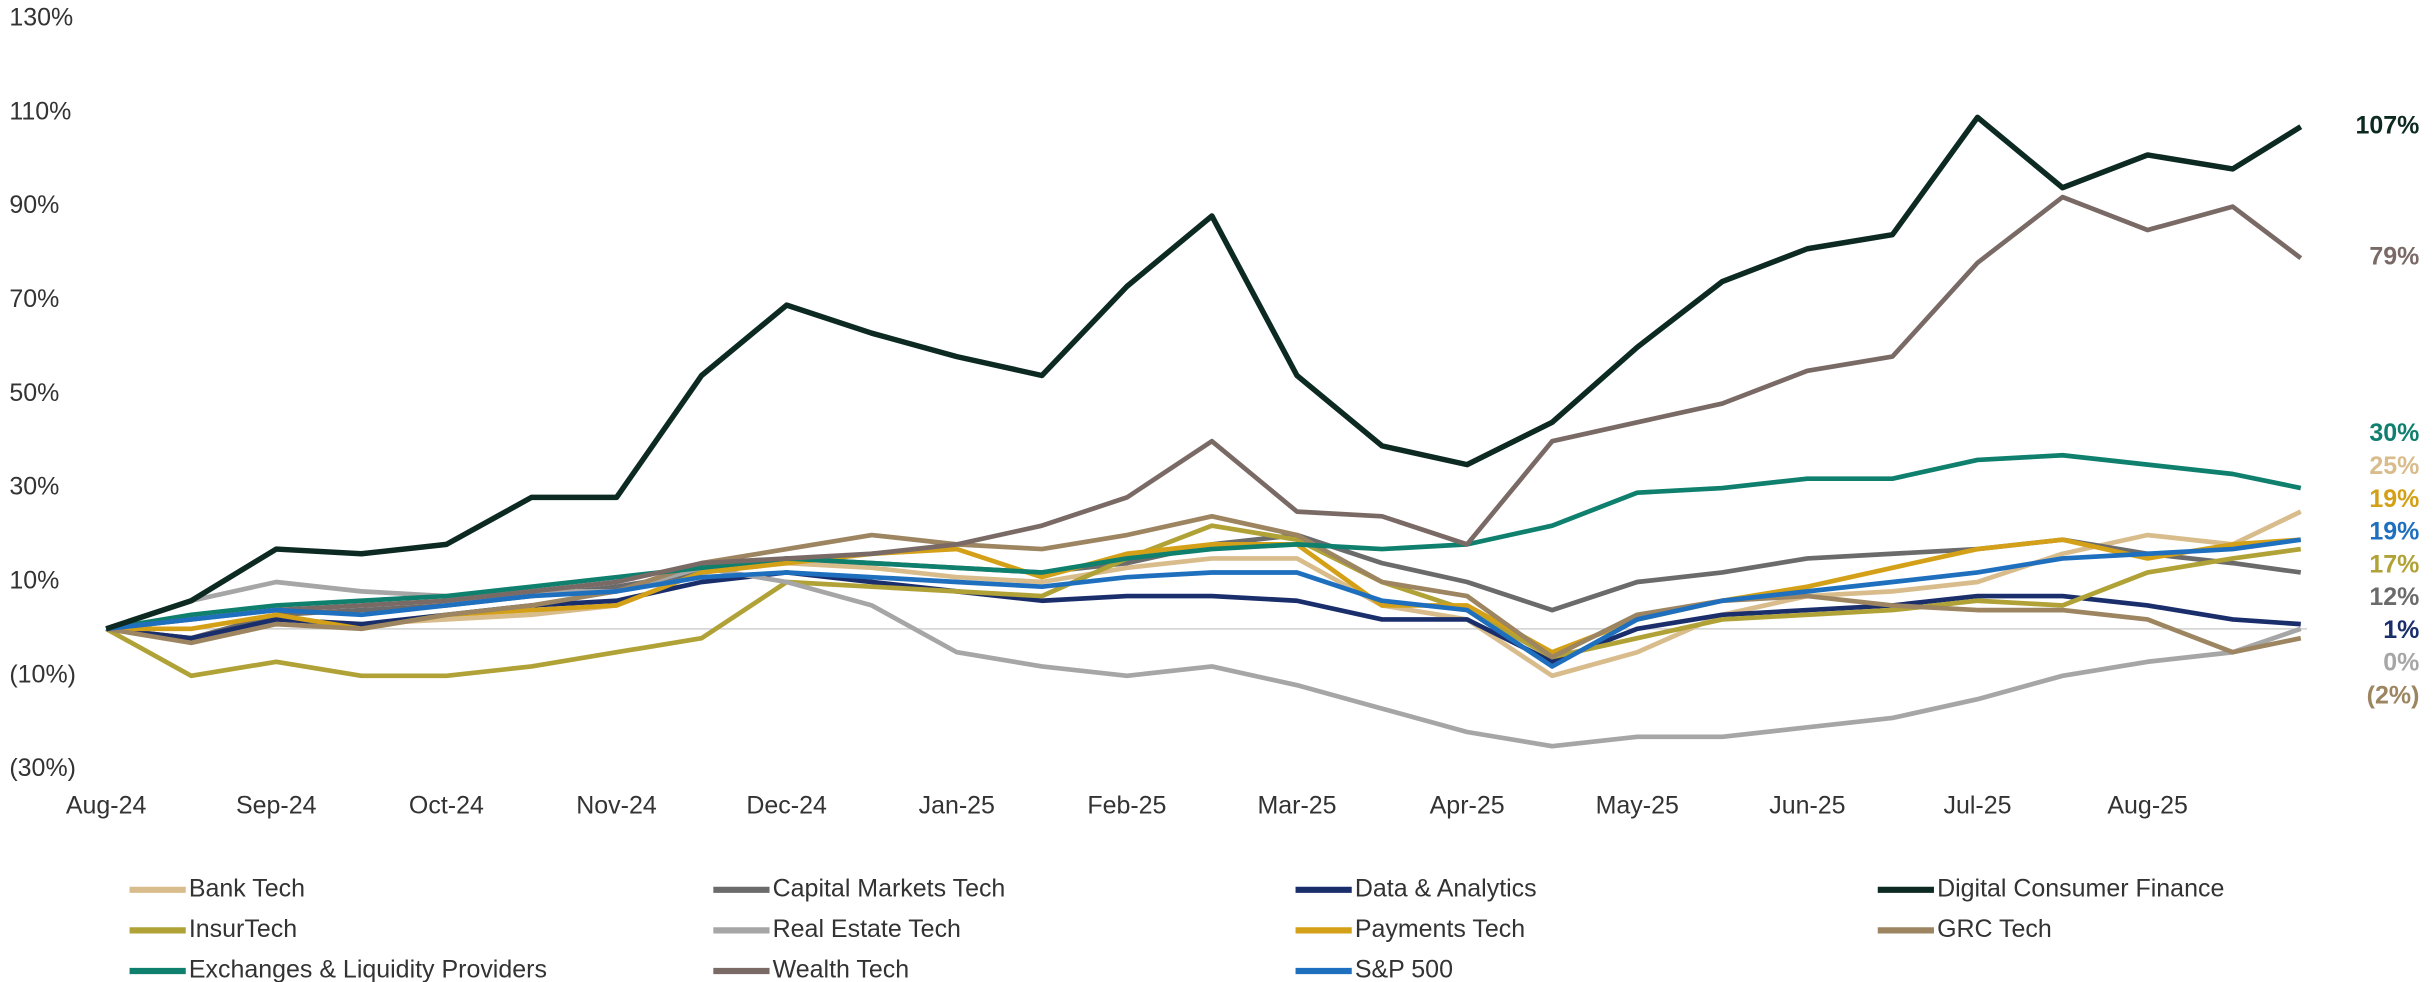 This screenshot has width=2435, height=982. What do you see at coordinates (1978, 806) in the screenshot?
I see `x-tick-label: Jul-25` at bounding box center [1978, 806].